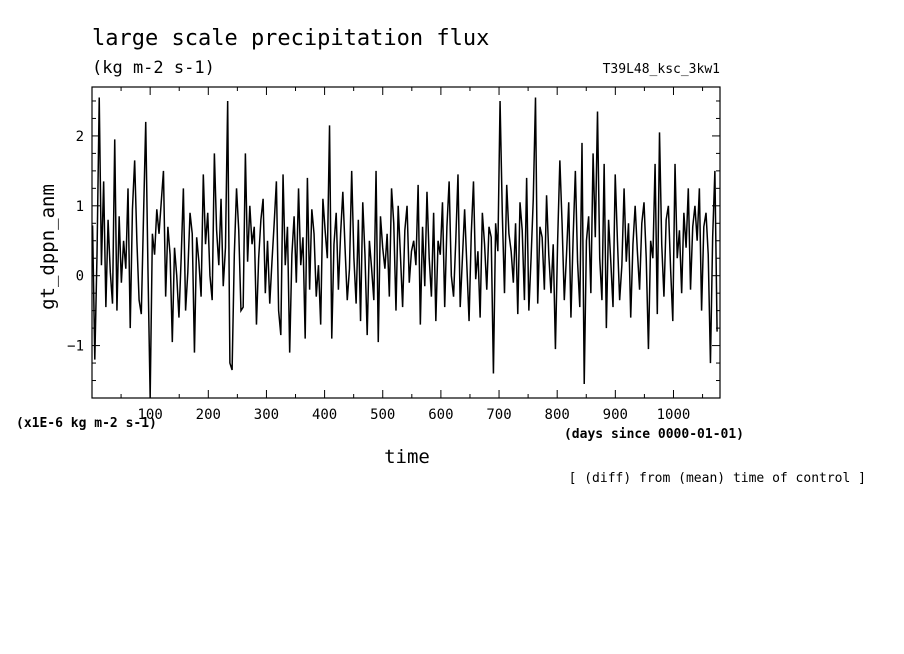 The image size is (904, 654). Describe the element at coordinates (80, 277) in the screenshot. I see `y-tick-label: 0` at that location.